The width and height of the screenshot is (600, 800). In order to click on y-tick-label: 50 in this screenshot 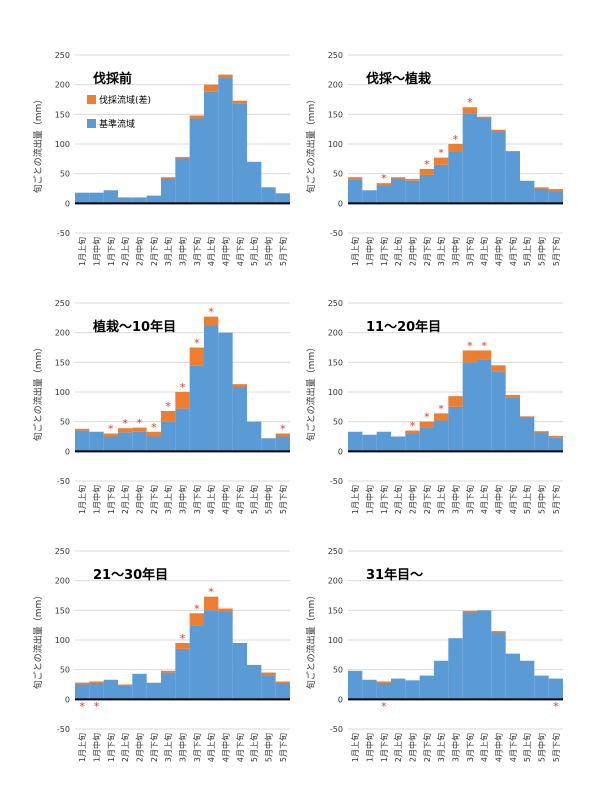, I will do `click(338, 422)`.